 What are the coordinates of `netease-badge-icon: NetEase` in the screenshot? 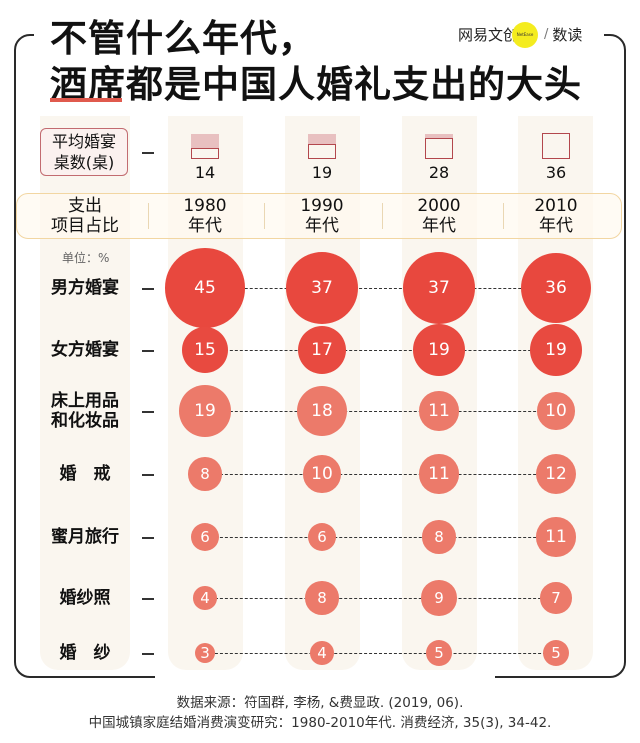 It's located at (525, 35).